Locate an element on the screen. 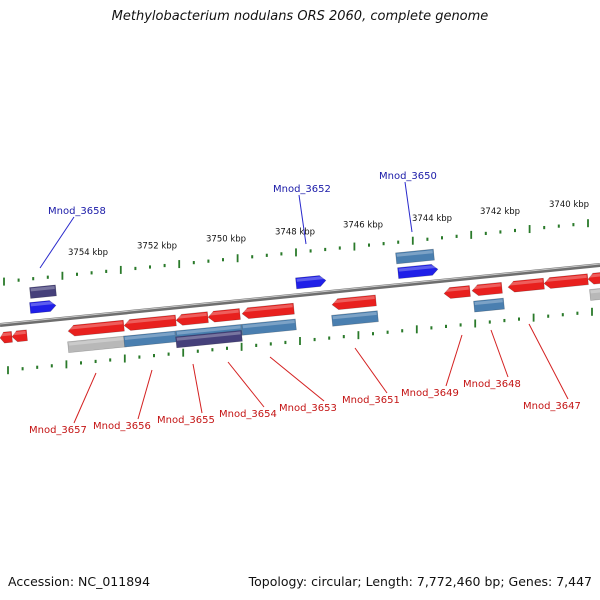 The image size is (600, 600). feature-mnod-3655-cds is located at coordinates (192, 318).